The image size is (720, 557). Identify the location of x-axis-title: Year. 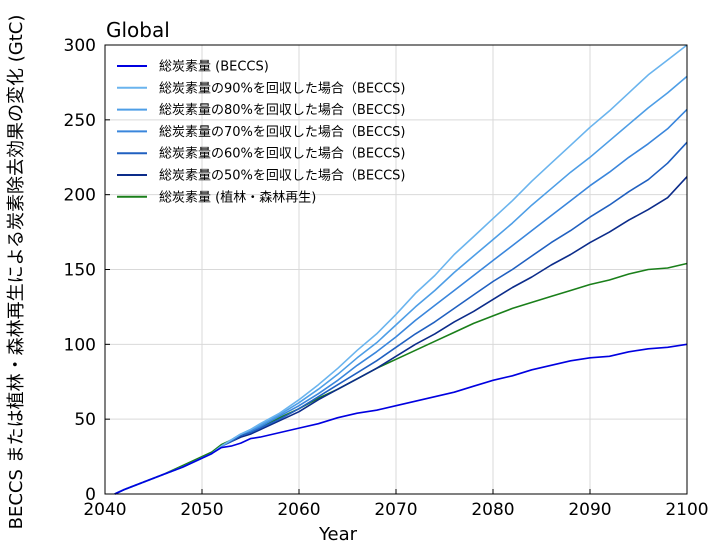
(338, 534).